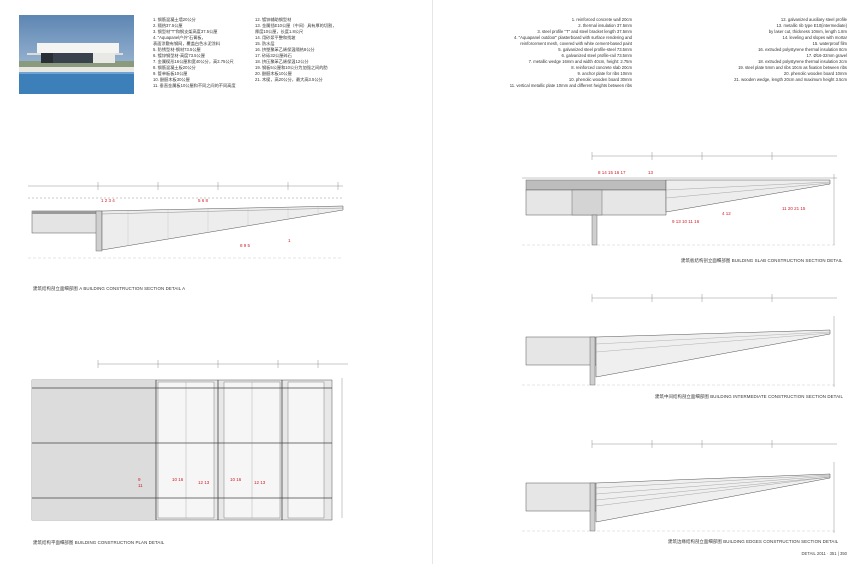  What do you see at coordinates (204, 482) in the screenshot?
I see `callout-plan-d: 12 13` at bounding box center [204, 482].